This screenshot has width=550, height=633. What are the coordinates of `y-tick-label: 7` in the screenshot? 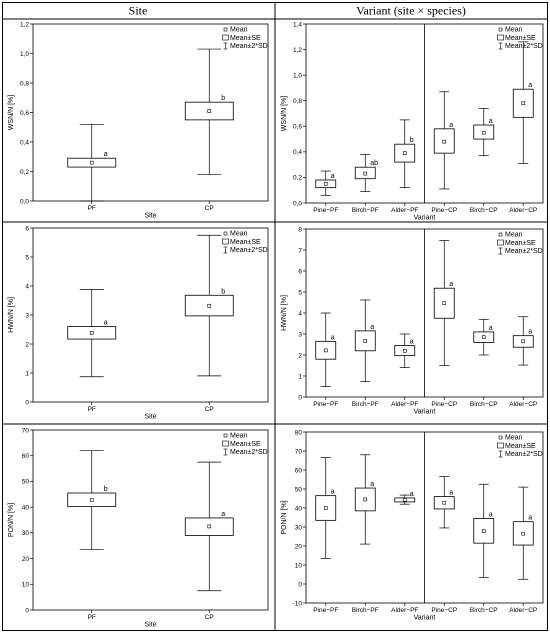 It's located at (300, 250).